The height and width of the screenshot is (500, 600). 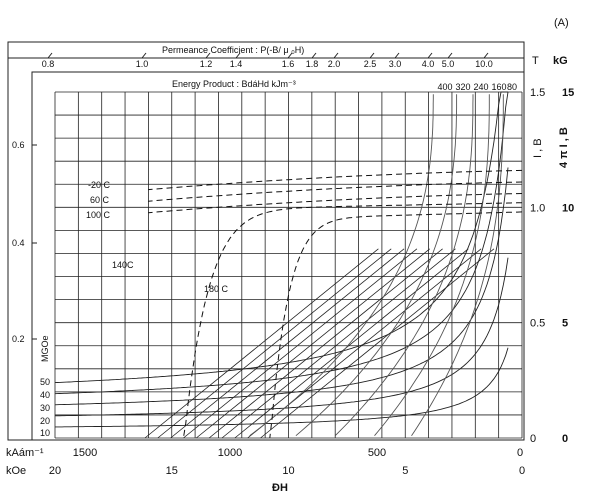 I want to click on bottom-tick-kA: 500, so click(x=377, y=453).